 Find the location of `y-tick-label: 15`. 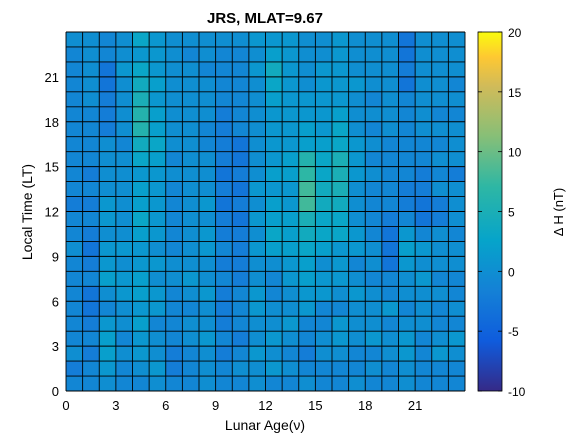

y-tick-label: 15 is located at coordinates (52, 167).